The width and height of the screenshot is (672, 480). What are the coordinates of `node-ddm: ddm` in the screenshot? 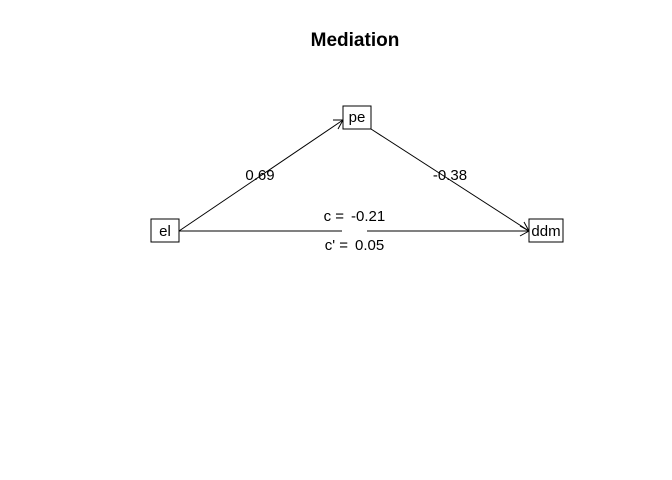 It's located at (546, 230).